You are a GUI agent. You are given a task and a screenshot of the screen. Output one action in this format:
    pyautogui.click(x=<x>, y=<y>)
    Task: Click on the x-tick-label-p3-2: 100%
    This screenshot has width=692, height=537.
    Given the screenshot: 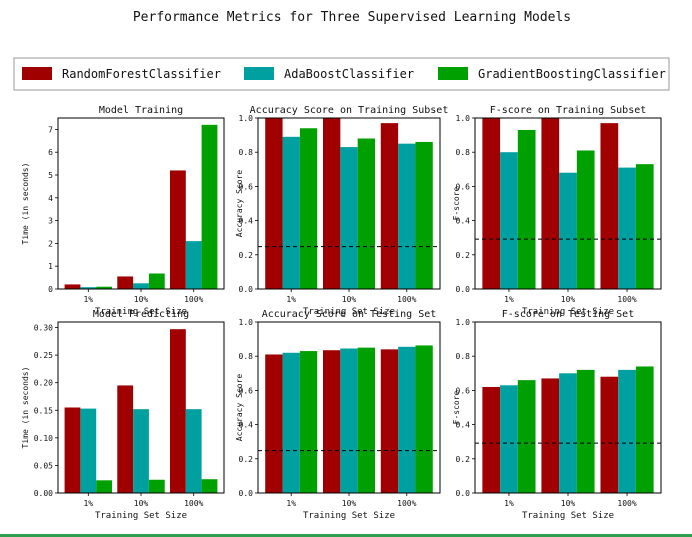 What is the action you would take?
    pyautogui.click(x=193, y=503)
    